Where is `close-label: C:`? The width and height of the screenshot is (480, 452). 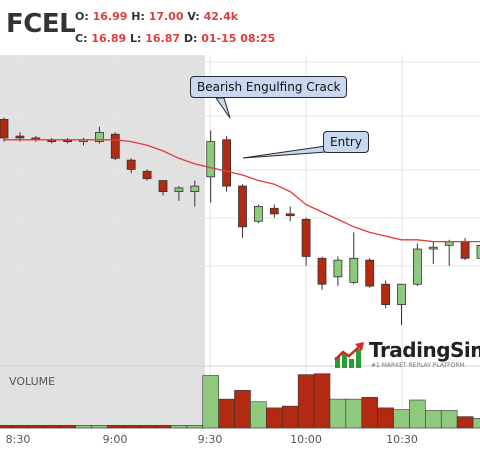
close-label: C: is located at coordinates (81, 38).